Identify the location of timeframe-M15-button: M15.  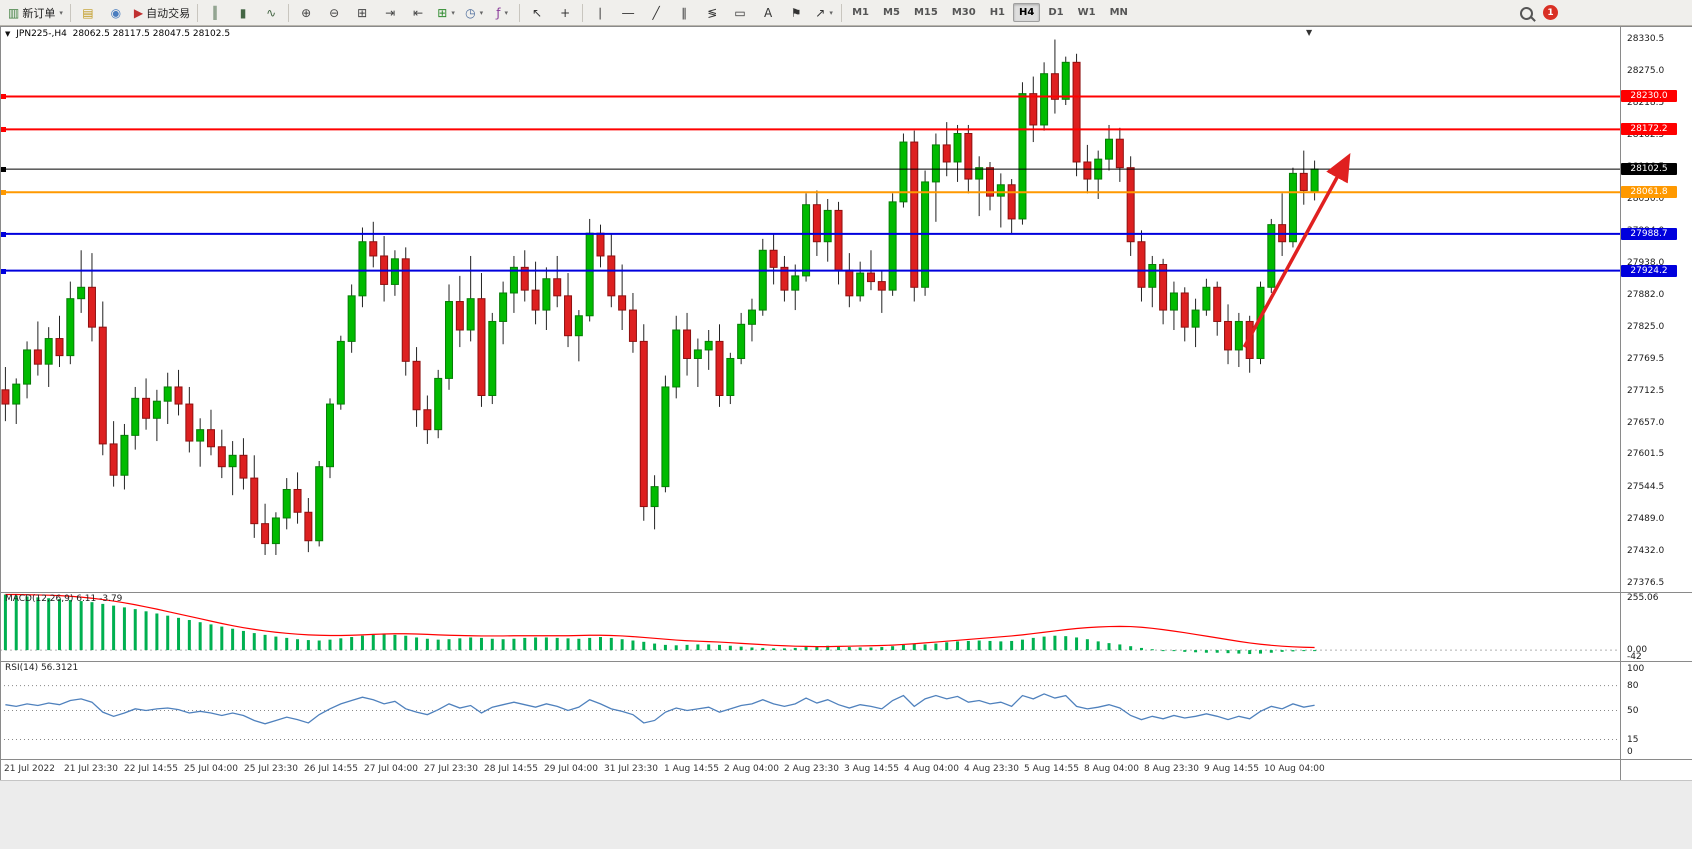
(925, 12).